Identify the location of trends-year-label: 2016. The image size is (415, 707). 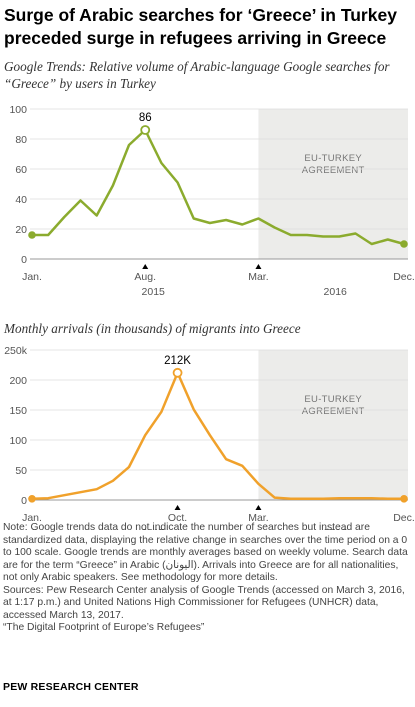
(336, 292).